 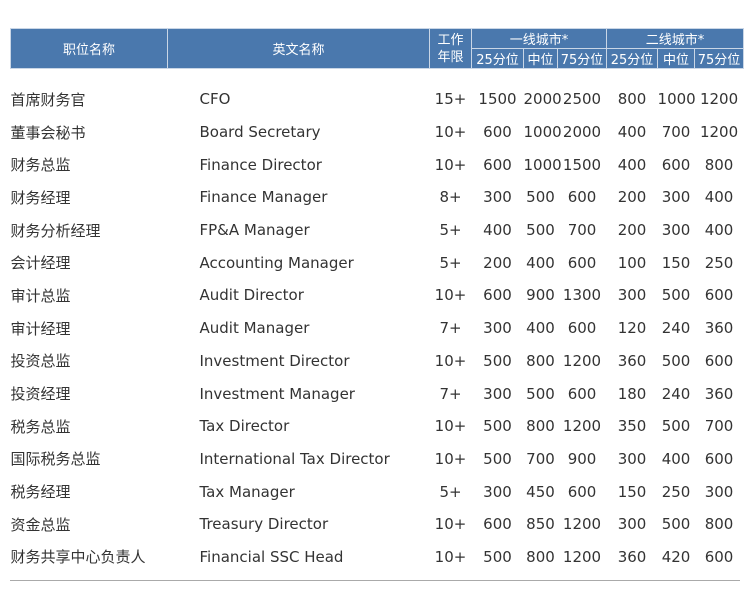 What do you see at coordinates (78, 557) in the screenshot?
I see `position-name: 财务共享中心负责人` at bounding box center [78, 557].